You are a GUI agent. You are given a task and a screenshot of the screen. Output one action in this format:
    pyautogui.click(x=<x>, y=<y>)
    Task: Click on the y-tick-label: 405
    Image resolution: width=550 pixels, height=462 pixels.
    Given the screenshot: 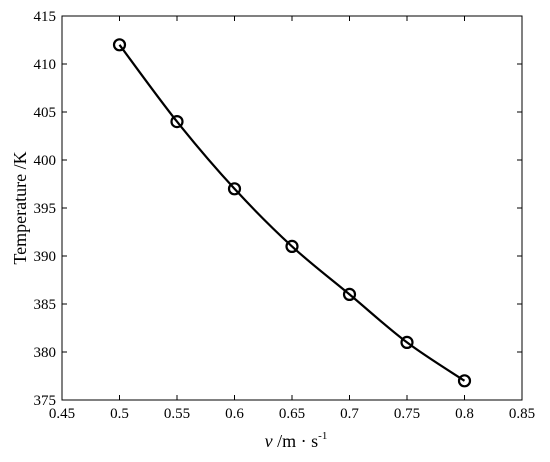 What is the action you would take?
    pyautogui.click(x=45, y=113)
    